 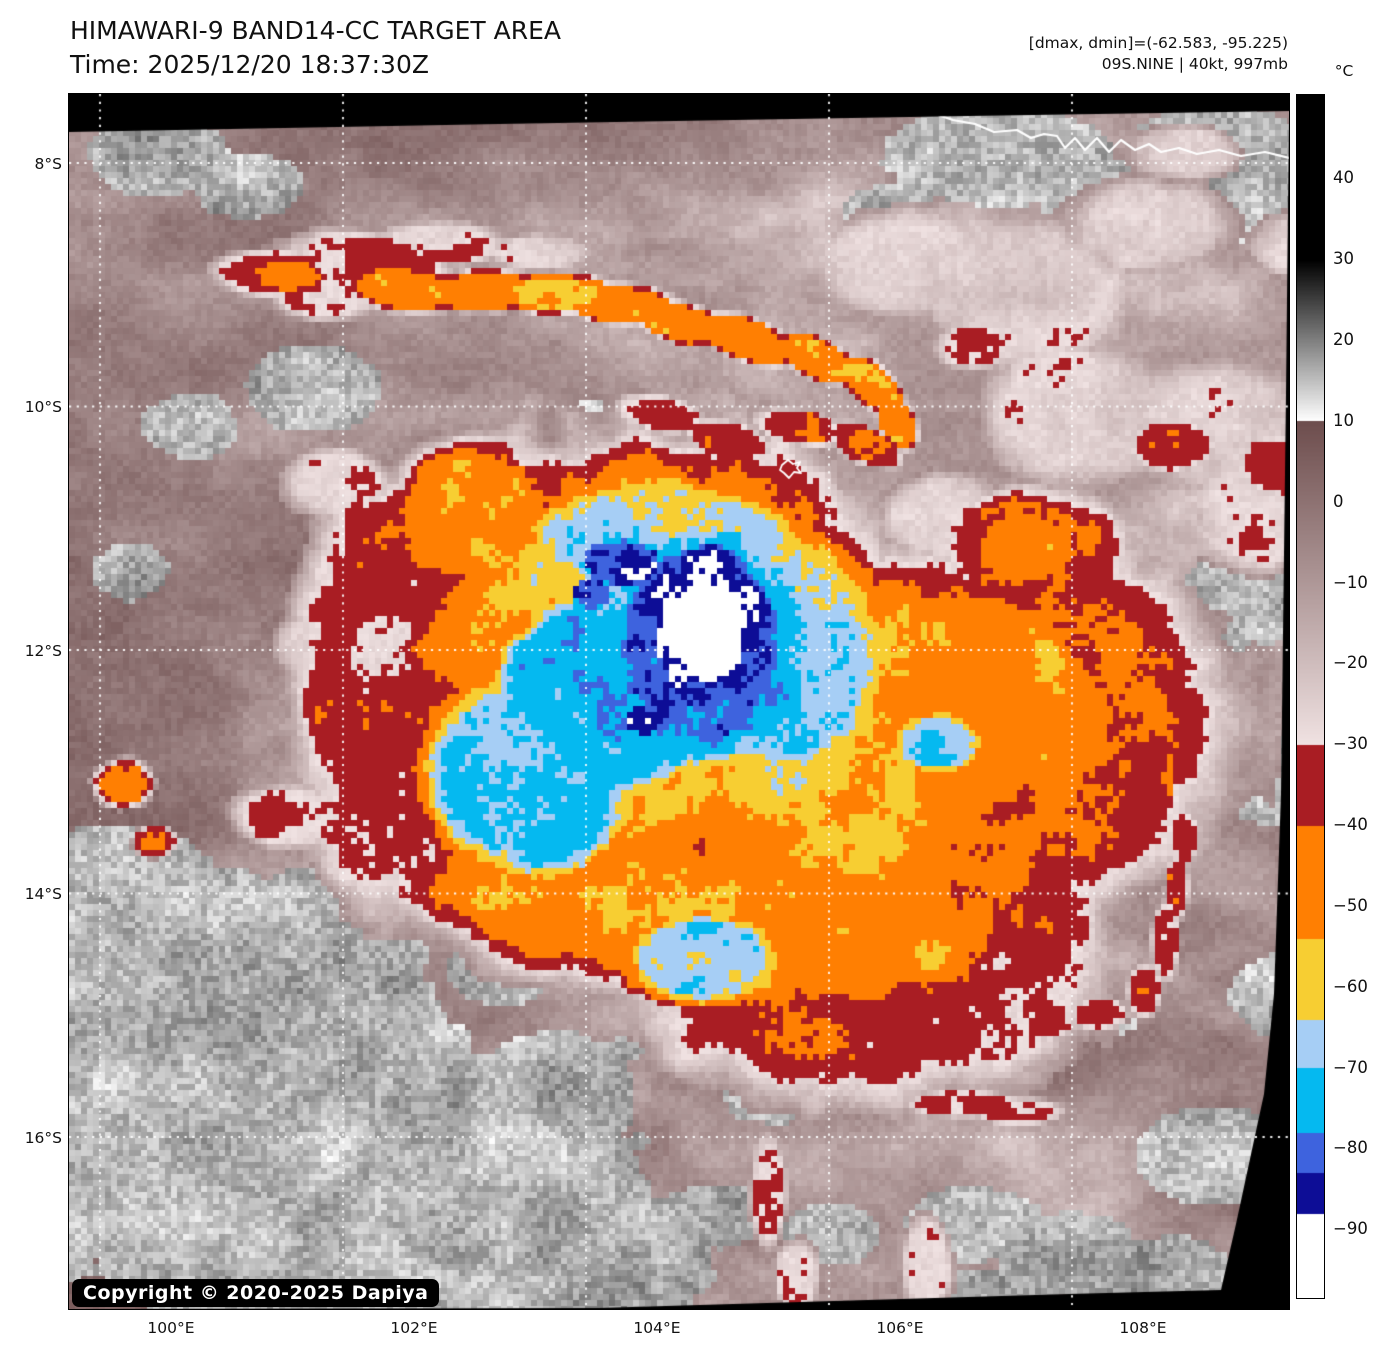 What do you see at coordinates (1338, 501) in the screenshot?
I see `colorbar-tick-label: 0` at bounding box center [1338, 501].